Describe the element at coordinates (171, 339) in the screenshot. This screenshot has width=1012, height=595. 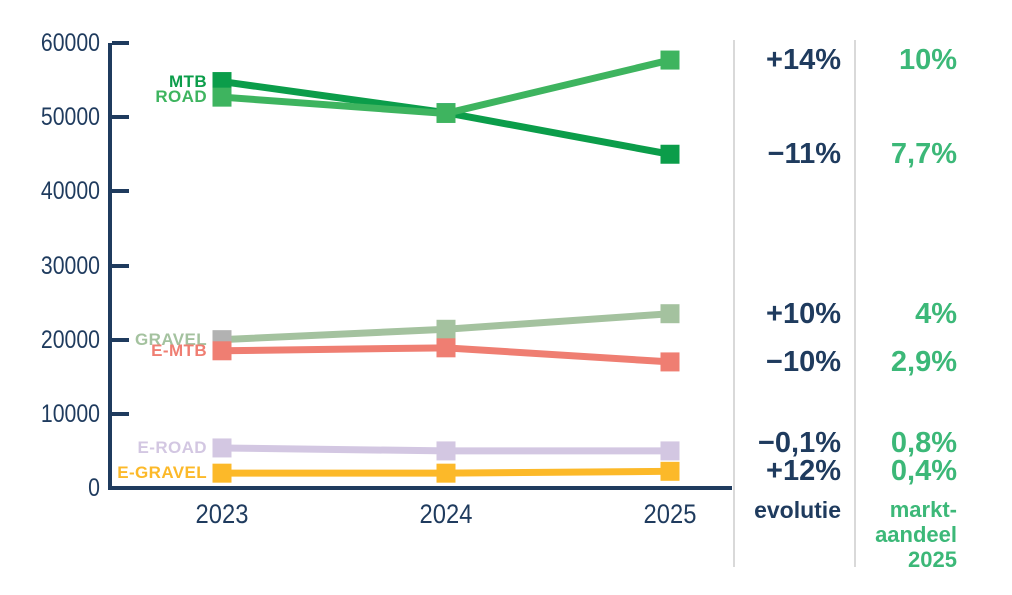
I see `series-label: GRAVEL` at that location.